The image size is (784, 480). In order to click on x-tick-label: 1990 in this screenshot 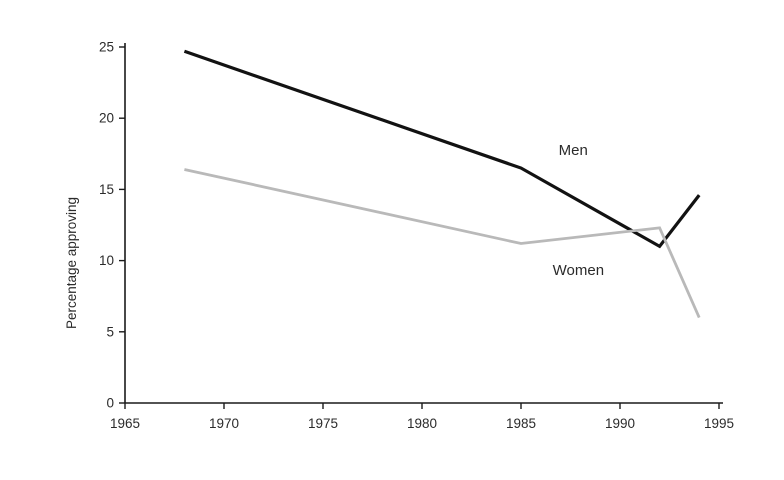, I will do `click(620, 423)`.